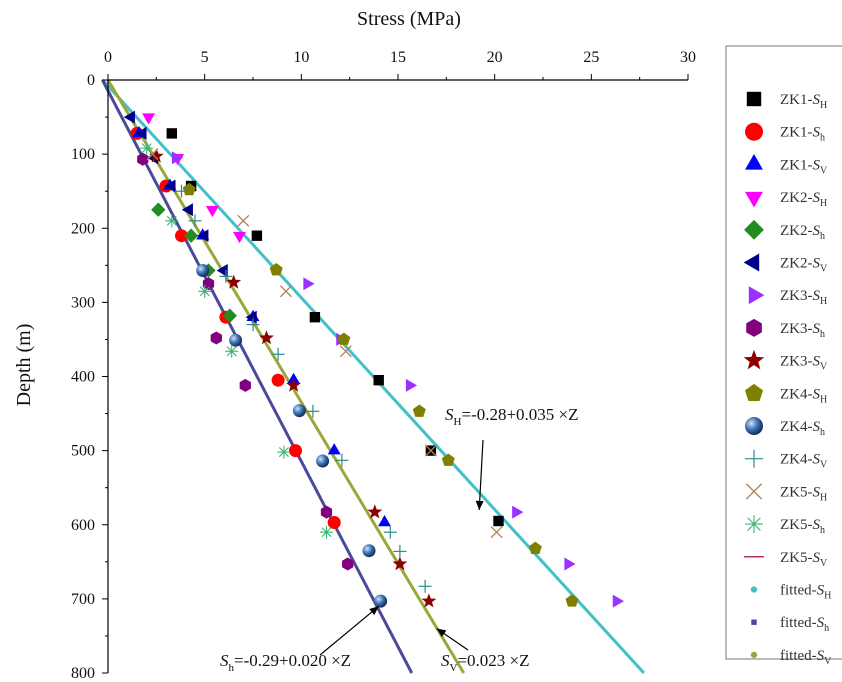 This screenshot has height=682, width=842. What do you see at coordinates (803, 199) in the screenshot?
I see `legend-label-zk2-s-h: ZK2-SH` at bounding box center [803, 199].